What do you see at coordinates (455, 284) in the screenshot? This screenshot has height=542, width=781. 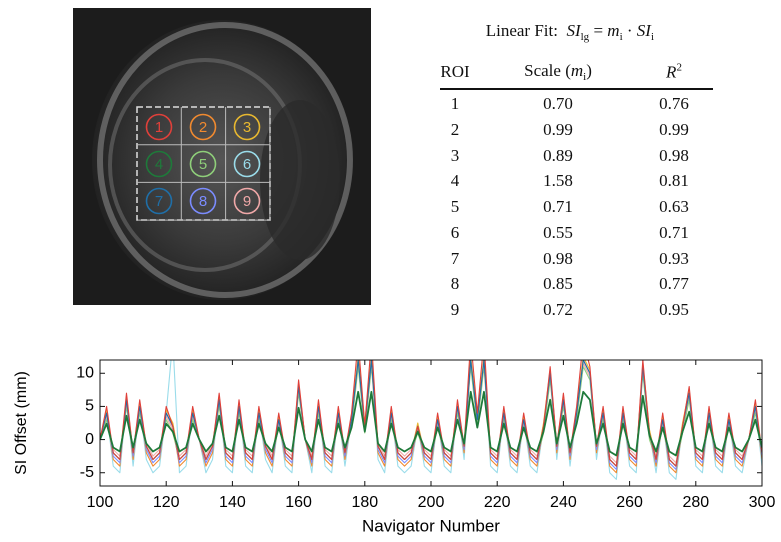 I see `table-cell: 8` at bounding box center [455, 284].